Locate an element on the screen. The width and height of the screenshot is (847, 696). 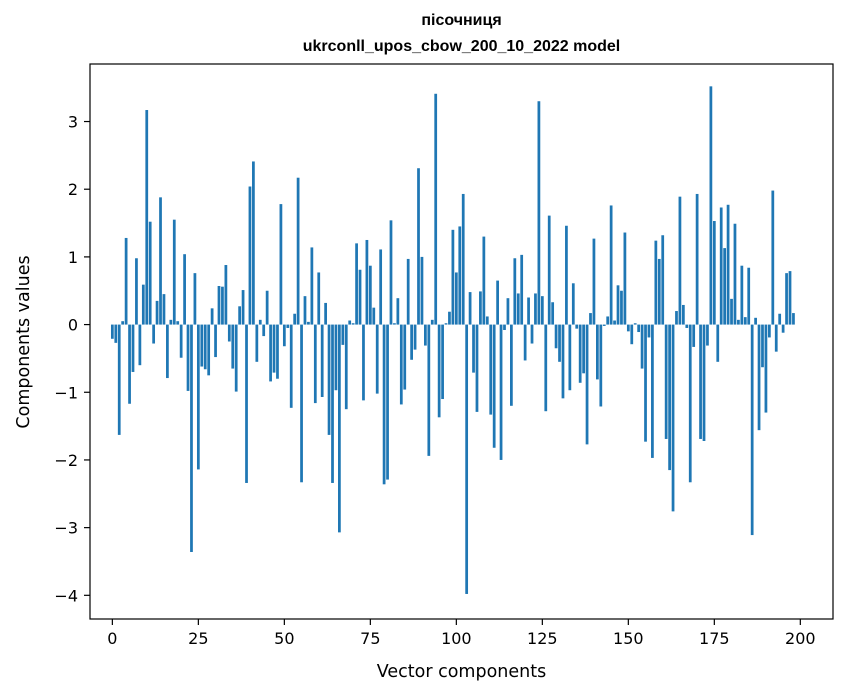
y-axis-ticks: −4 −3 −2 −1 0 1 2 3 is located at coordinates (72, 359).